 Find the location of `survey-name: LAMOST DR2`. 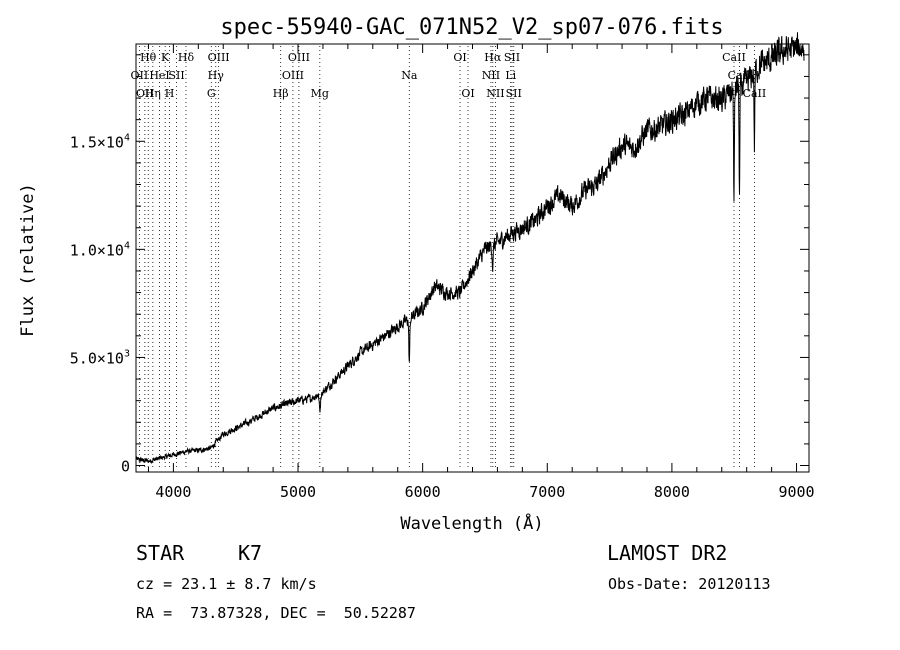

survey-name: LAMOST DR2 is located at coordinates (667, 553).